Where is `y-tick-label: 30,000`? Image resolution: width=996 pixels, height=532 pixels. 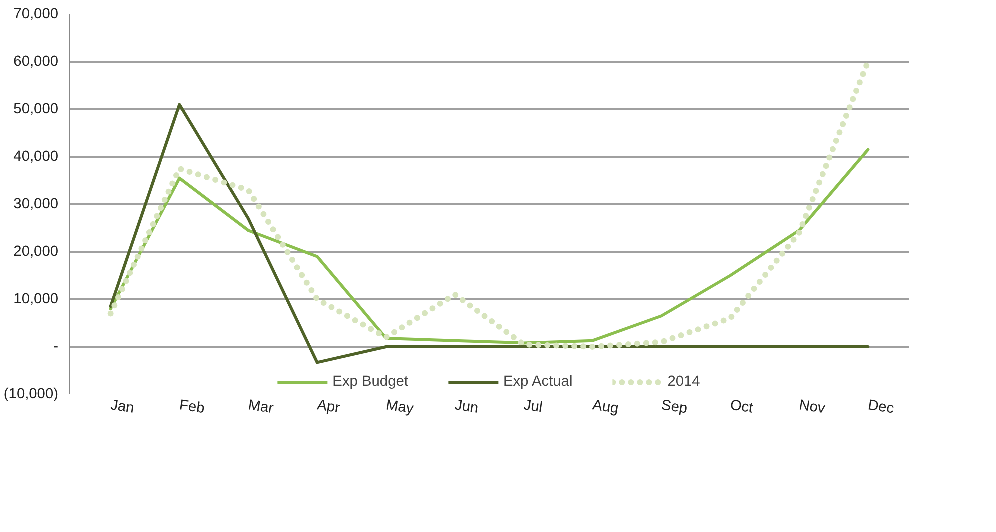 y-tick-label: 30,000 is located at coordinates (36, 204).